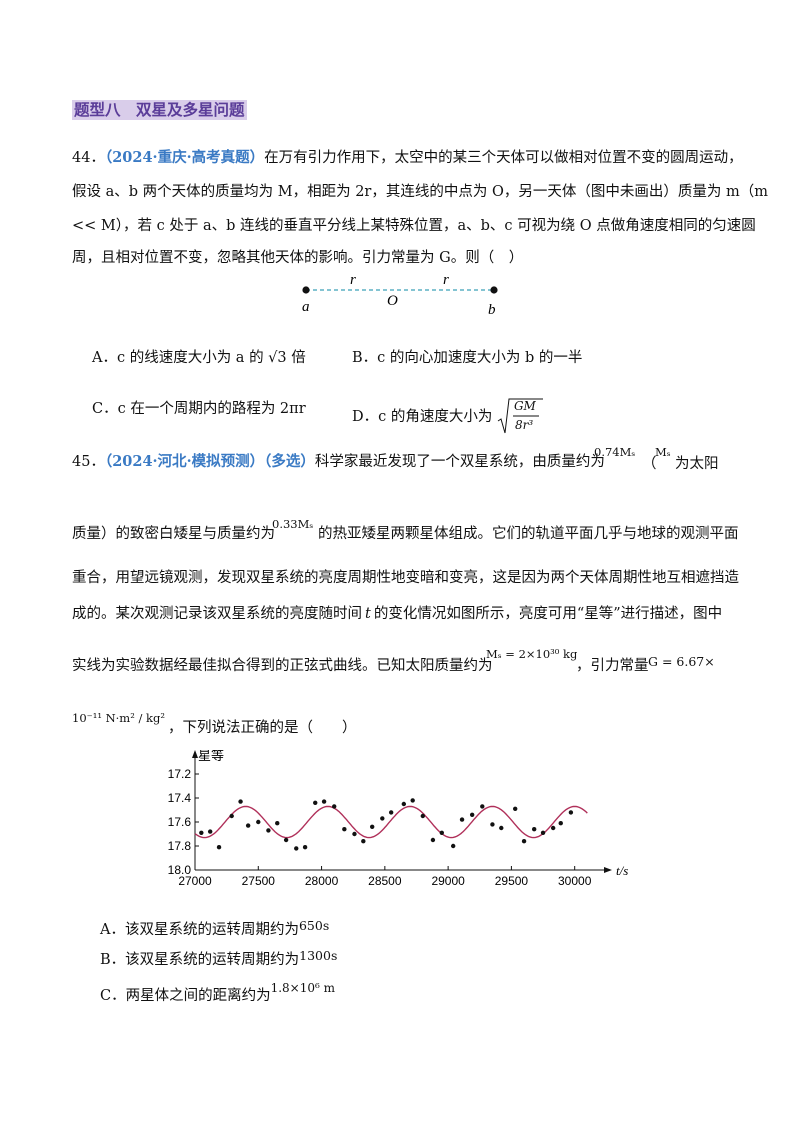  Describe the element at coordinates (400, 295) in the screenshot. I see `q44-diagram: a b O r r` at that location.